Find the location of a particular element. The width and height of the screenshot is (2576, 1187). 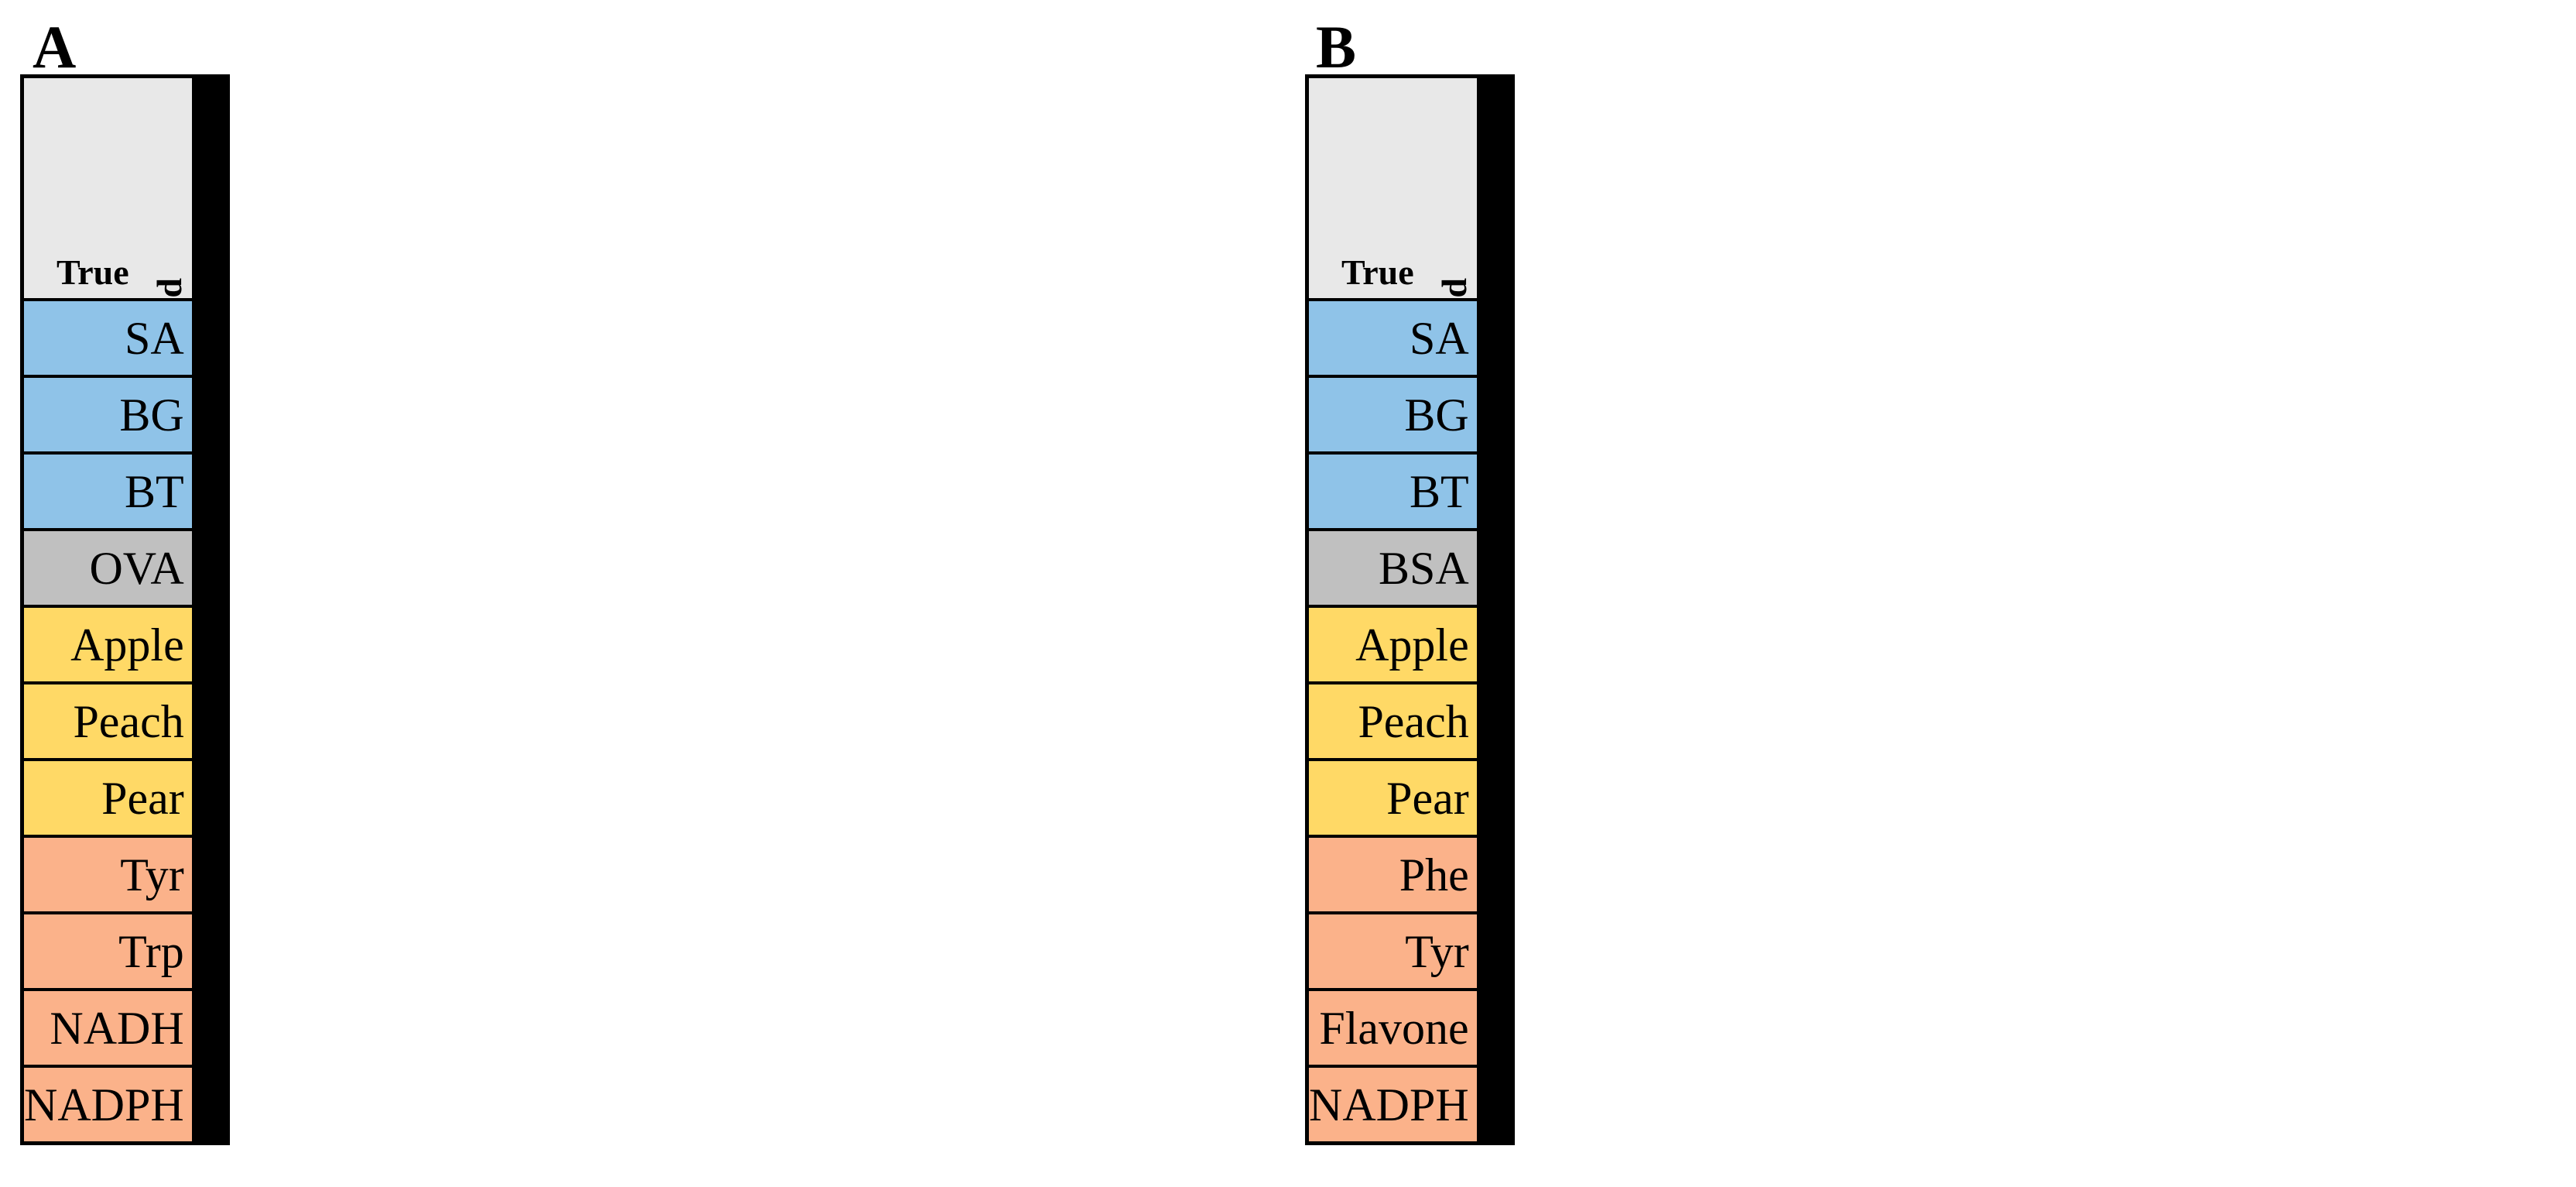

row-header: Phe is located at coordinates (1392, 874).